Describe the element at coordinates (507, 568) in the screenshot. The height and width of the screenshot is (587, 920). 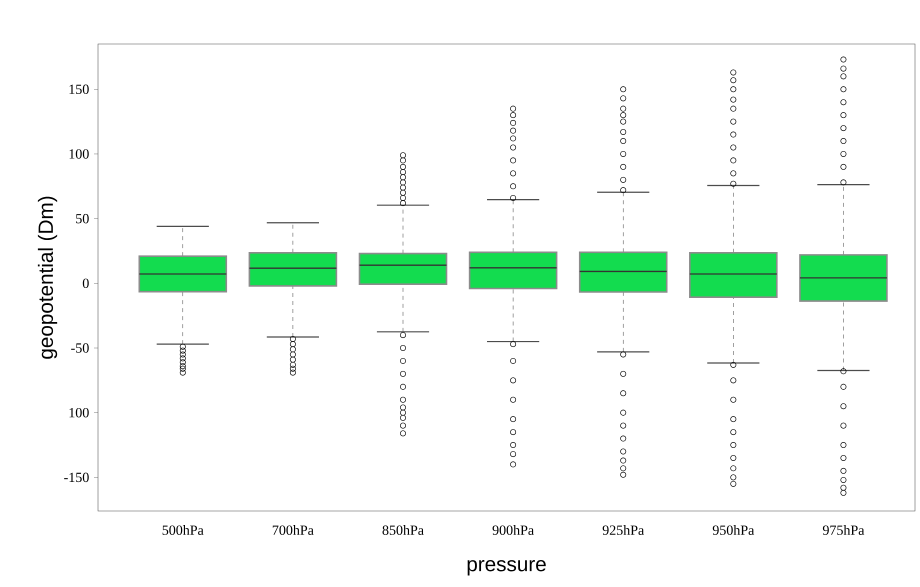
I see `x-axis-title: pressure` at that location.